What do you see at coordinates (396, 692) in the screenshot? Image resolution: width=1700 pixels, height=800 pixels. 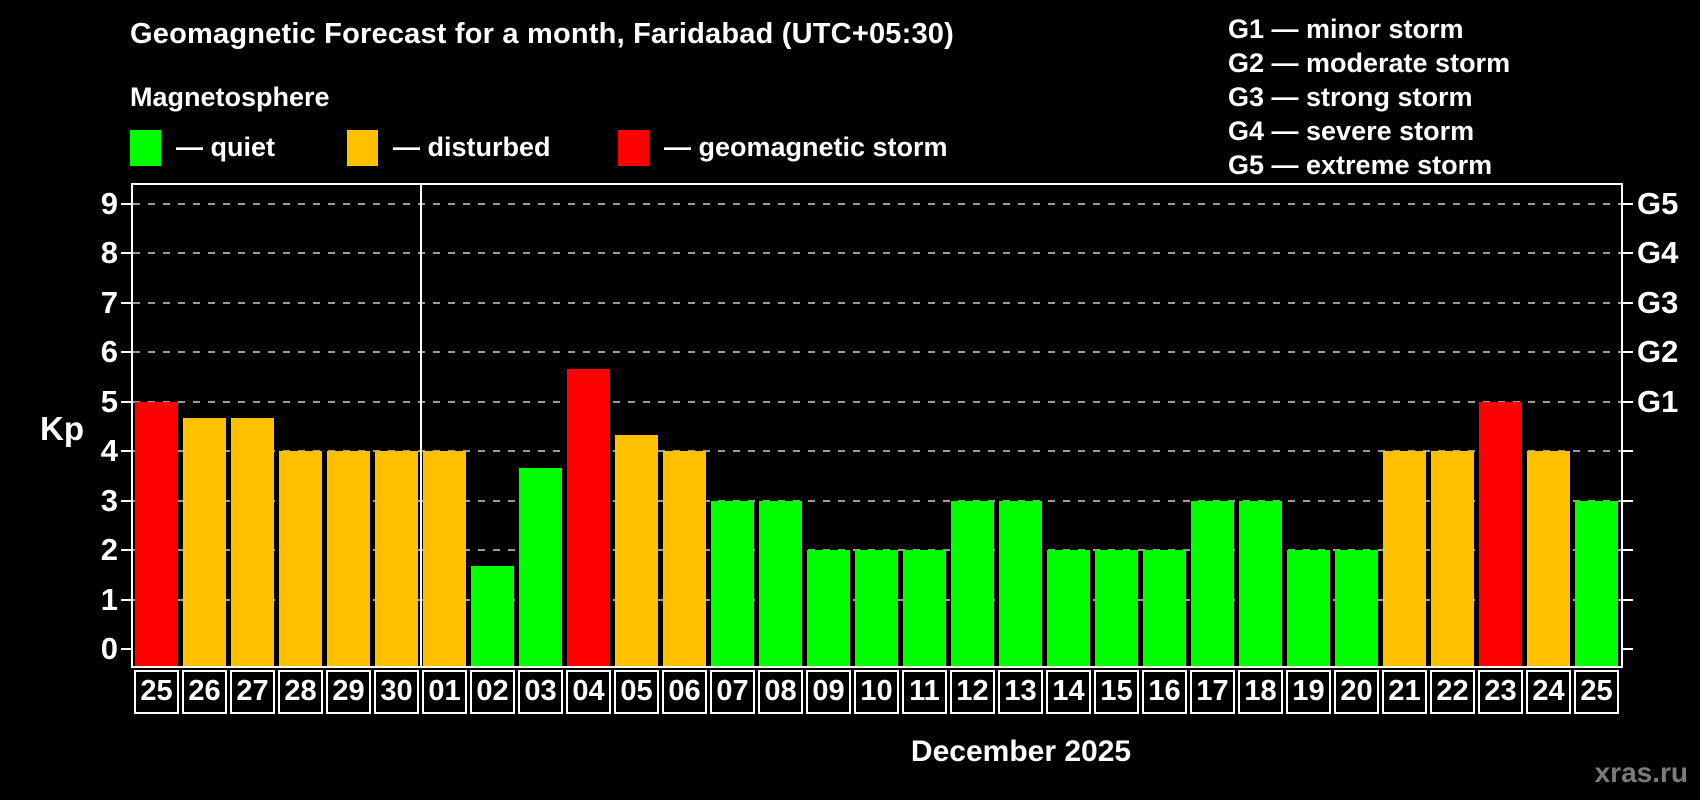 I see `day-label-cell-30: 30` at bounding box center [396, 692].